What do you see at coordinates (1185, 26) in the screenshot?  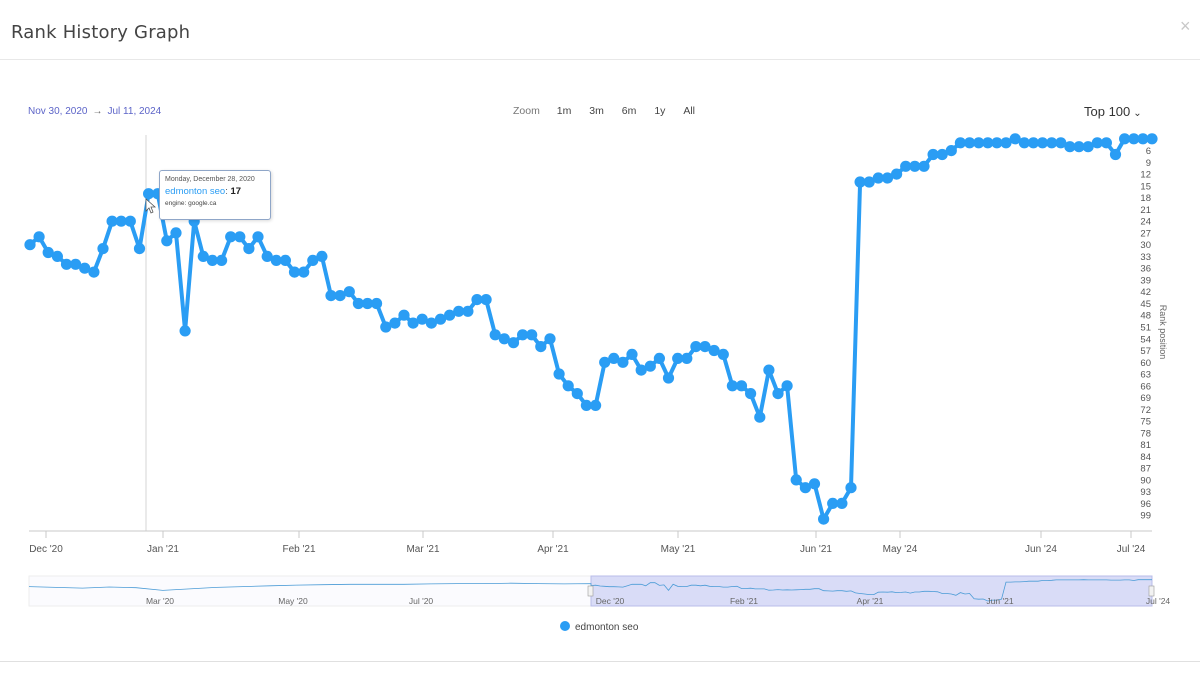 I see `close-icon: ×` at bounding box center [1185, 26].